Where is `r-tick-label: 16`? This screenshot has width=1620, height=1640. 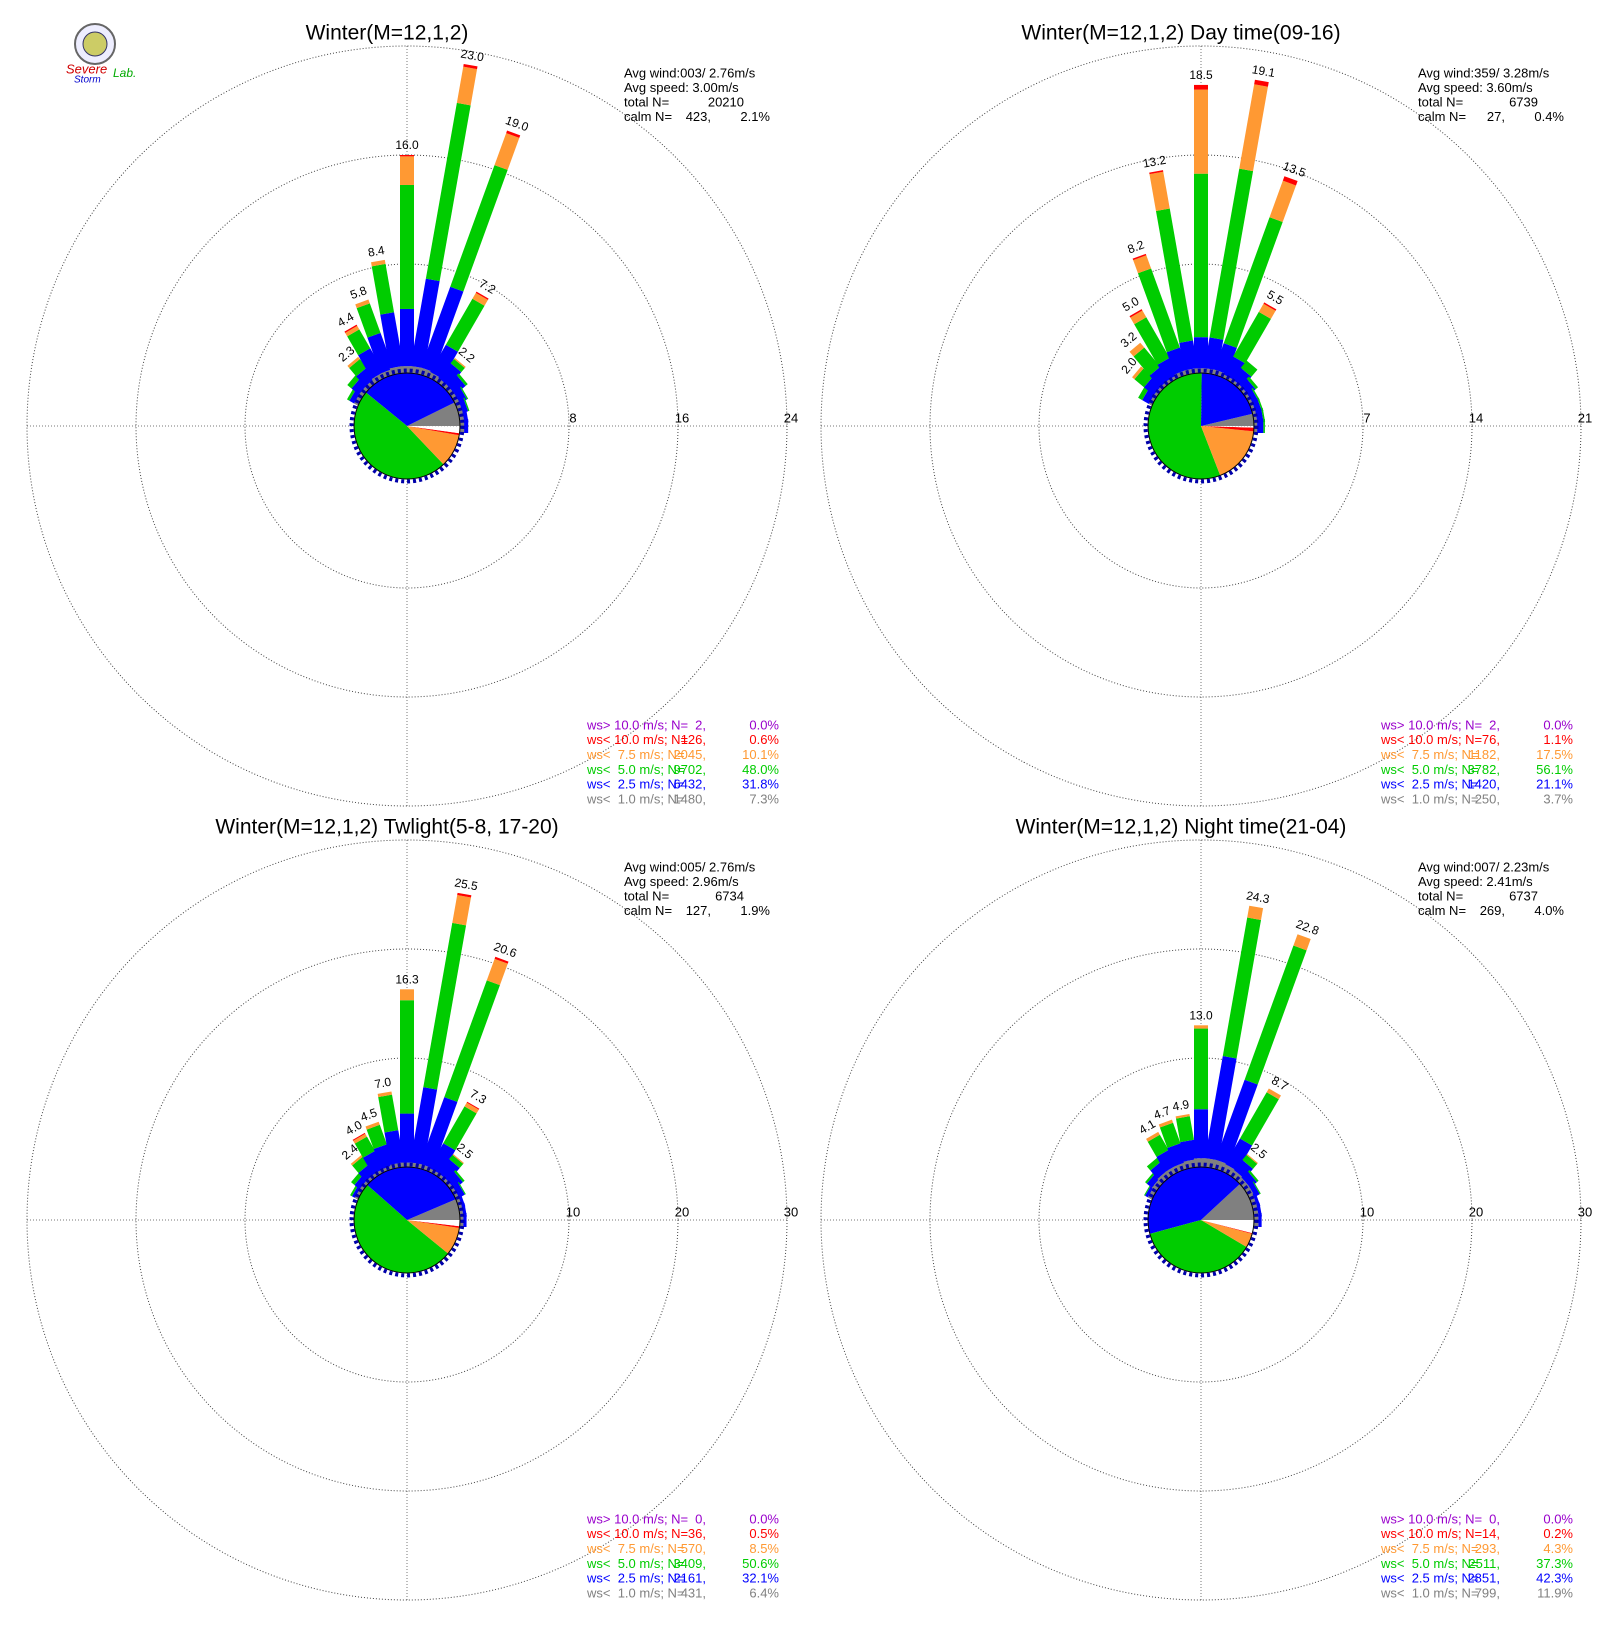 r-tick-label: 16 is located at coordinates (682, 417).